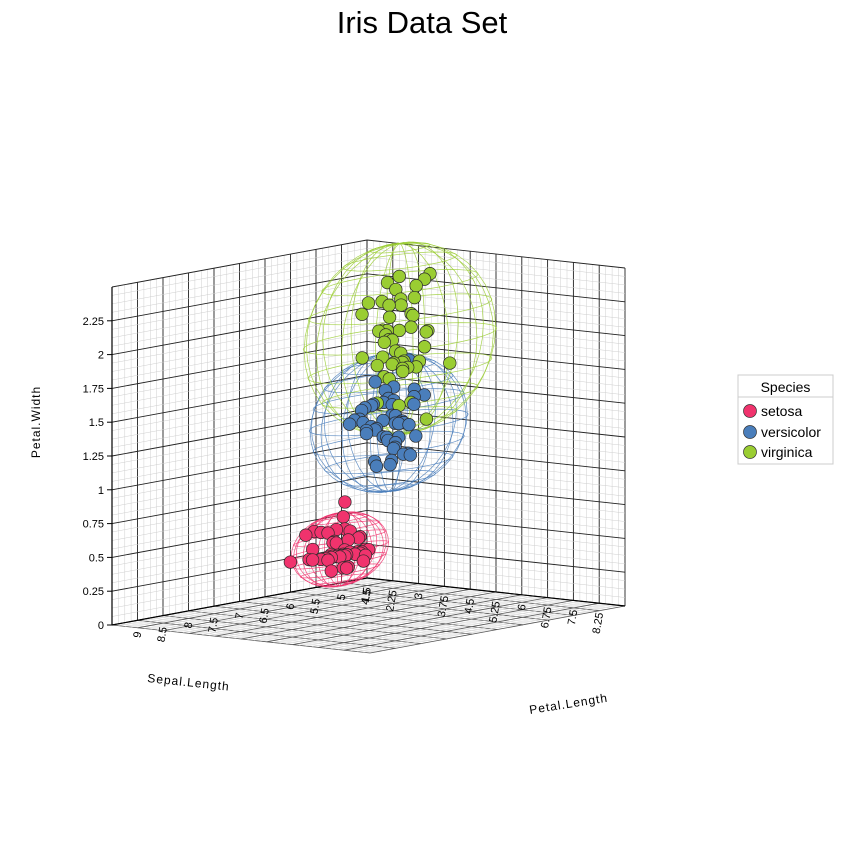 The width and height of the screenshot is (844, 844). I want to click on x-tick-label: 4.5, so click(366, 596).